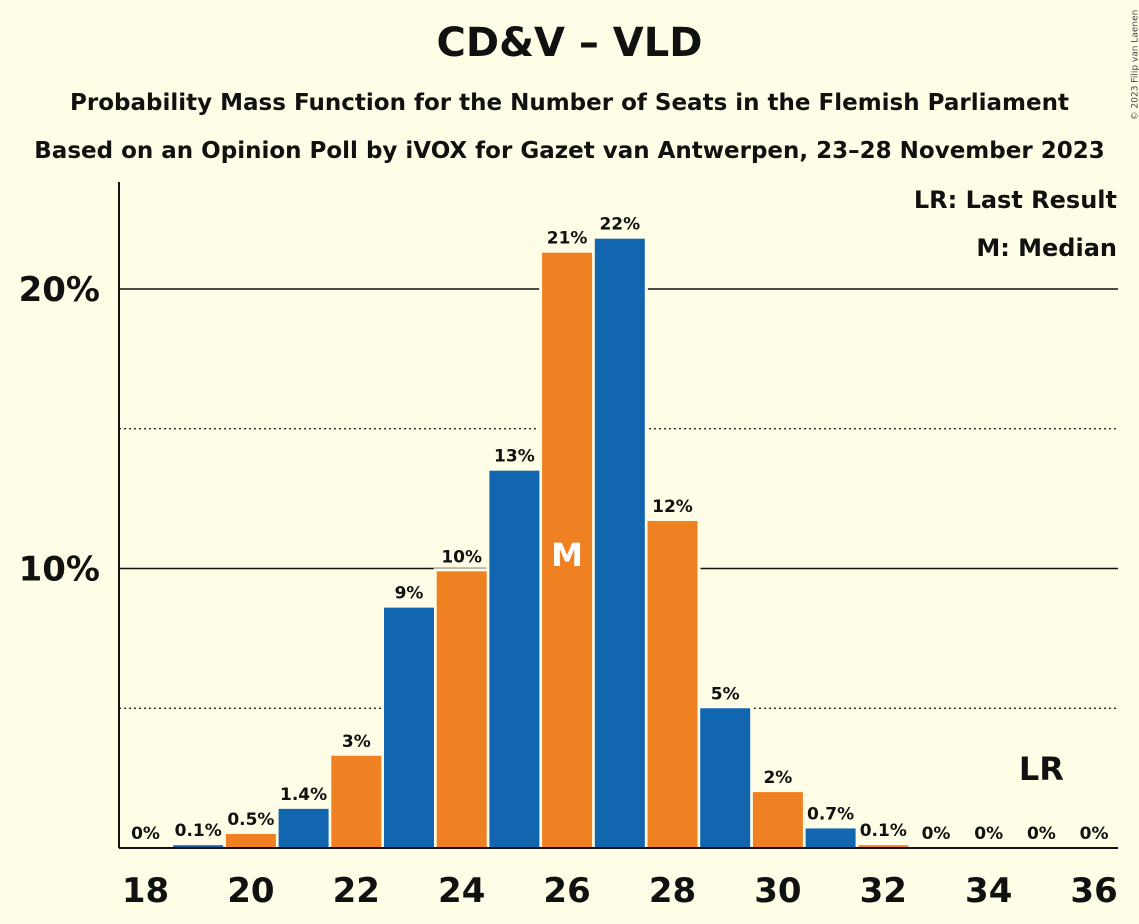 The width and height of the screenshot is (1139, 924). I want to click on bar-value-label: 1.4%, so click(303, 795).